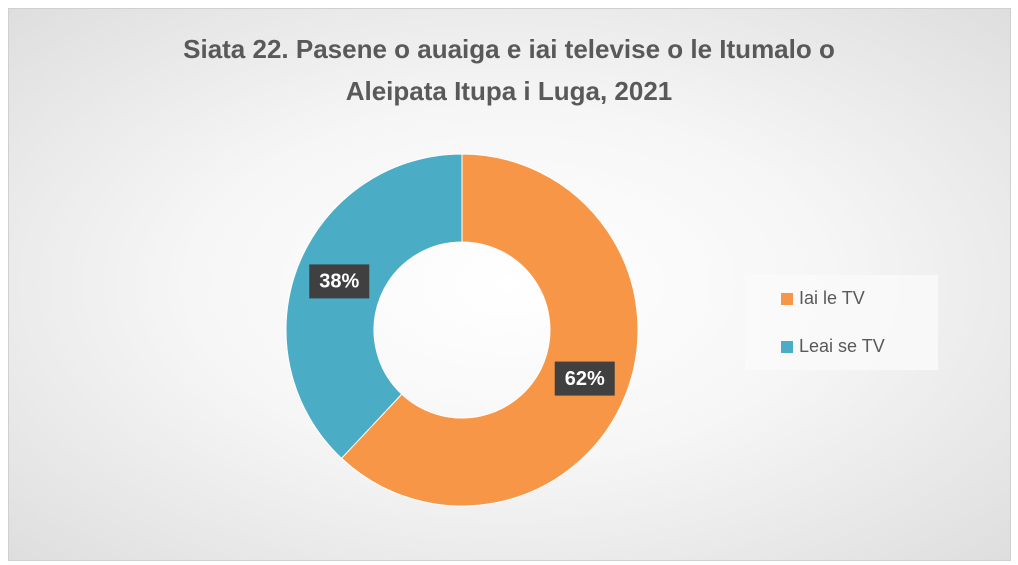 The height and width of the screenshot is (565, 1018). I want to click on data-label: 62%, so click(585, 379).